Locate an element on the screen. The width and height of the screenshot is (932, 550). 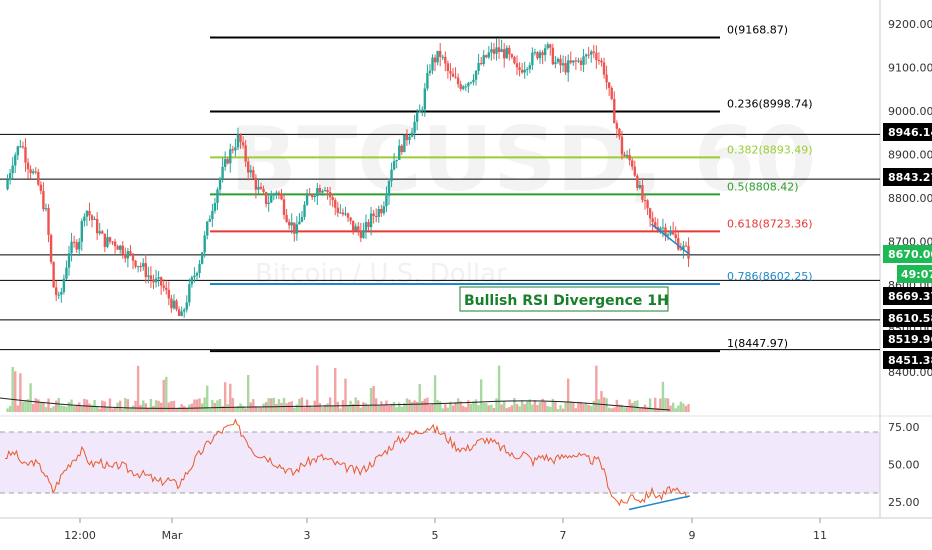
rsi-divergence-line is located at coordinates (659, 503).